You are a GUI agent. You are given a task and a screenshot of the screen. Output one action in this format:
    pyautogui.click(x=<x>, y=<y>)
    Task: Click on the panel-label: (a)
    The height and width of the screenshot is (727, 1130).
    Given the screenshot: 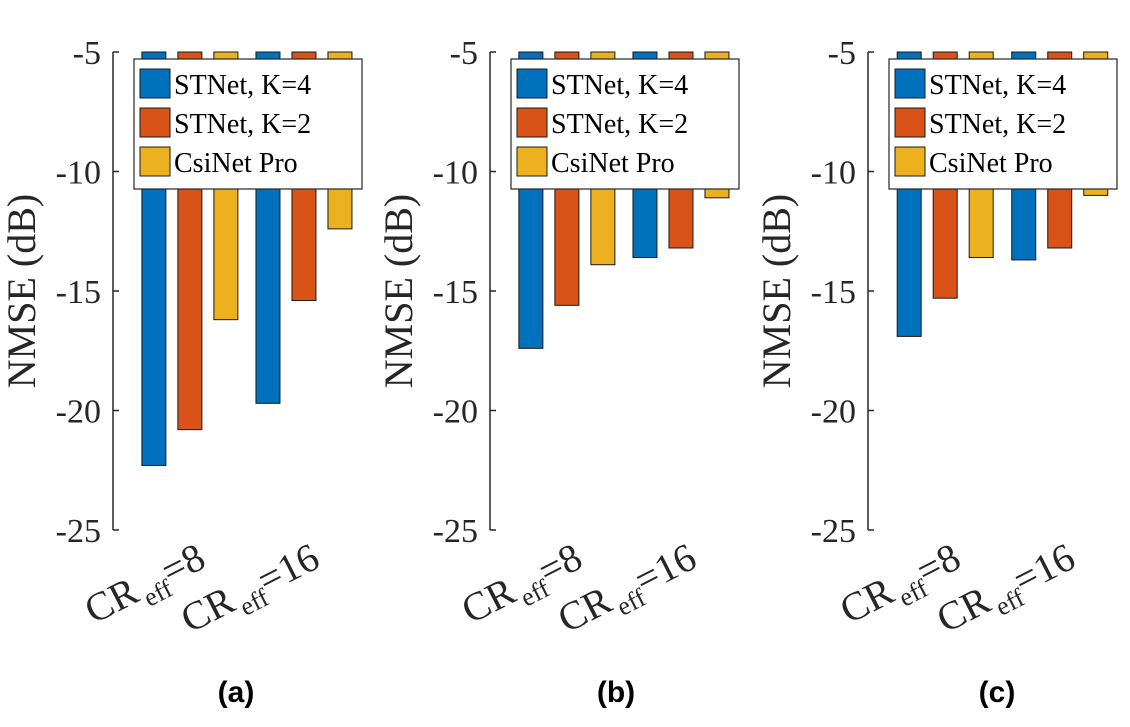 What is the action you would take?
    pyautogui.click(x=236, y=692)
    